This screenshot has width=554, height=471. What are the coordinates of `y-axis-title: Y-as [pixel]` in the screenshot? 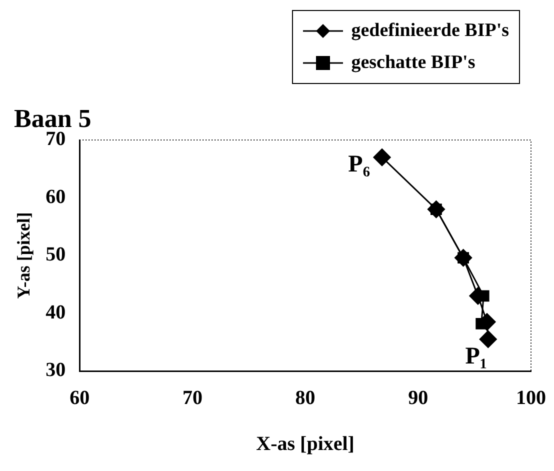 It's located at (23, 255).